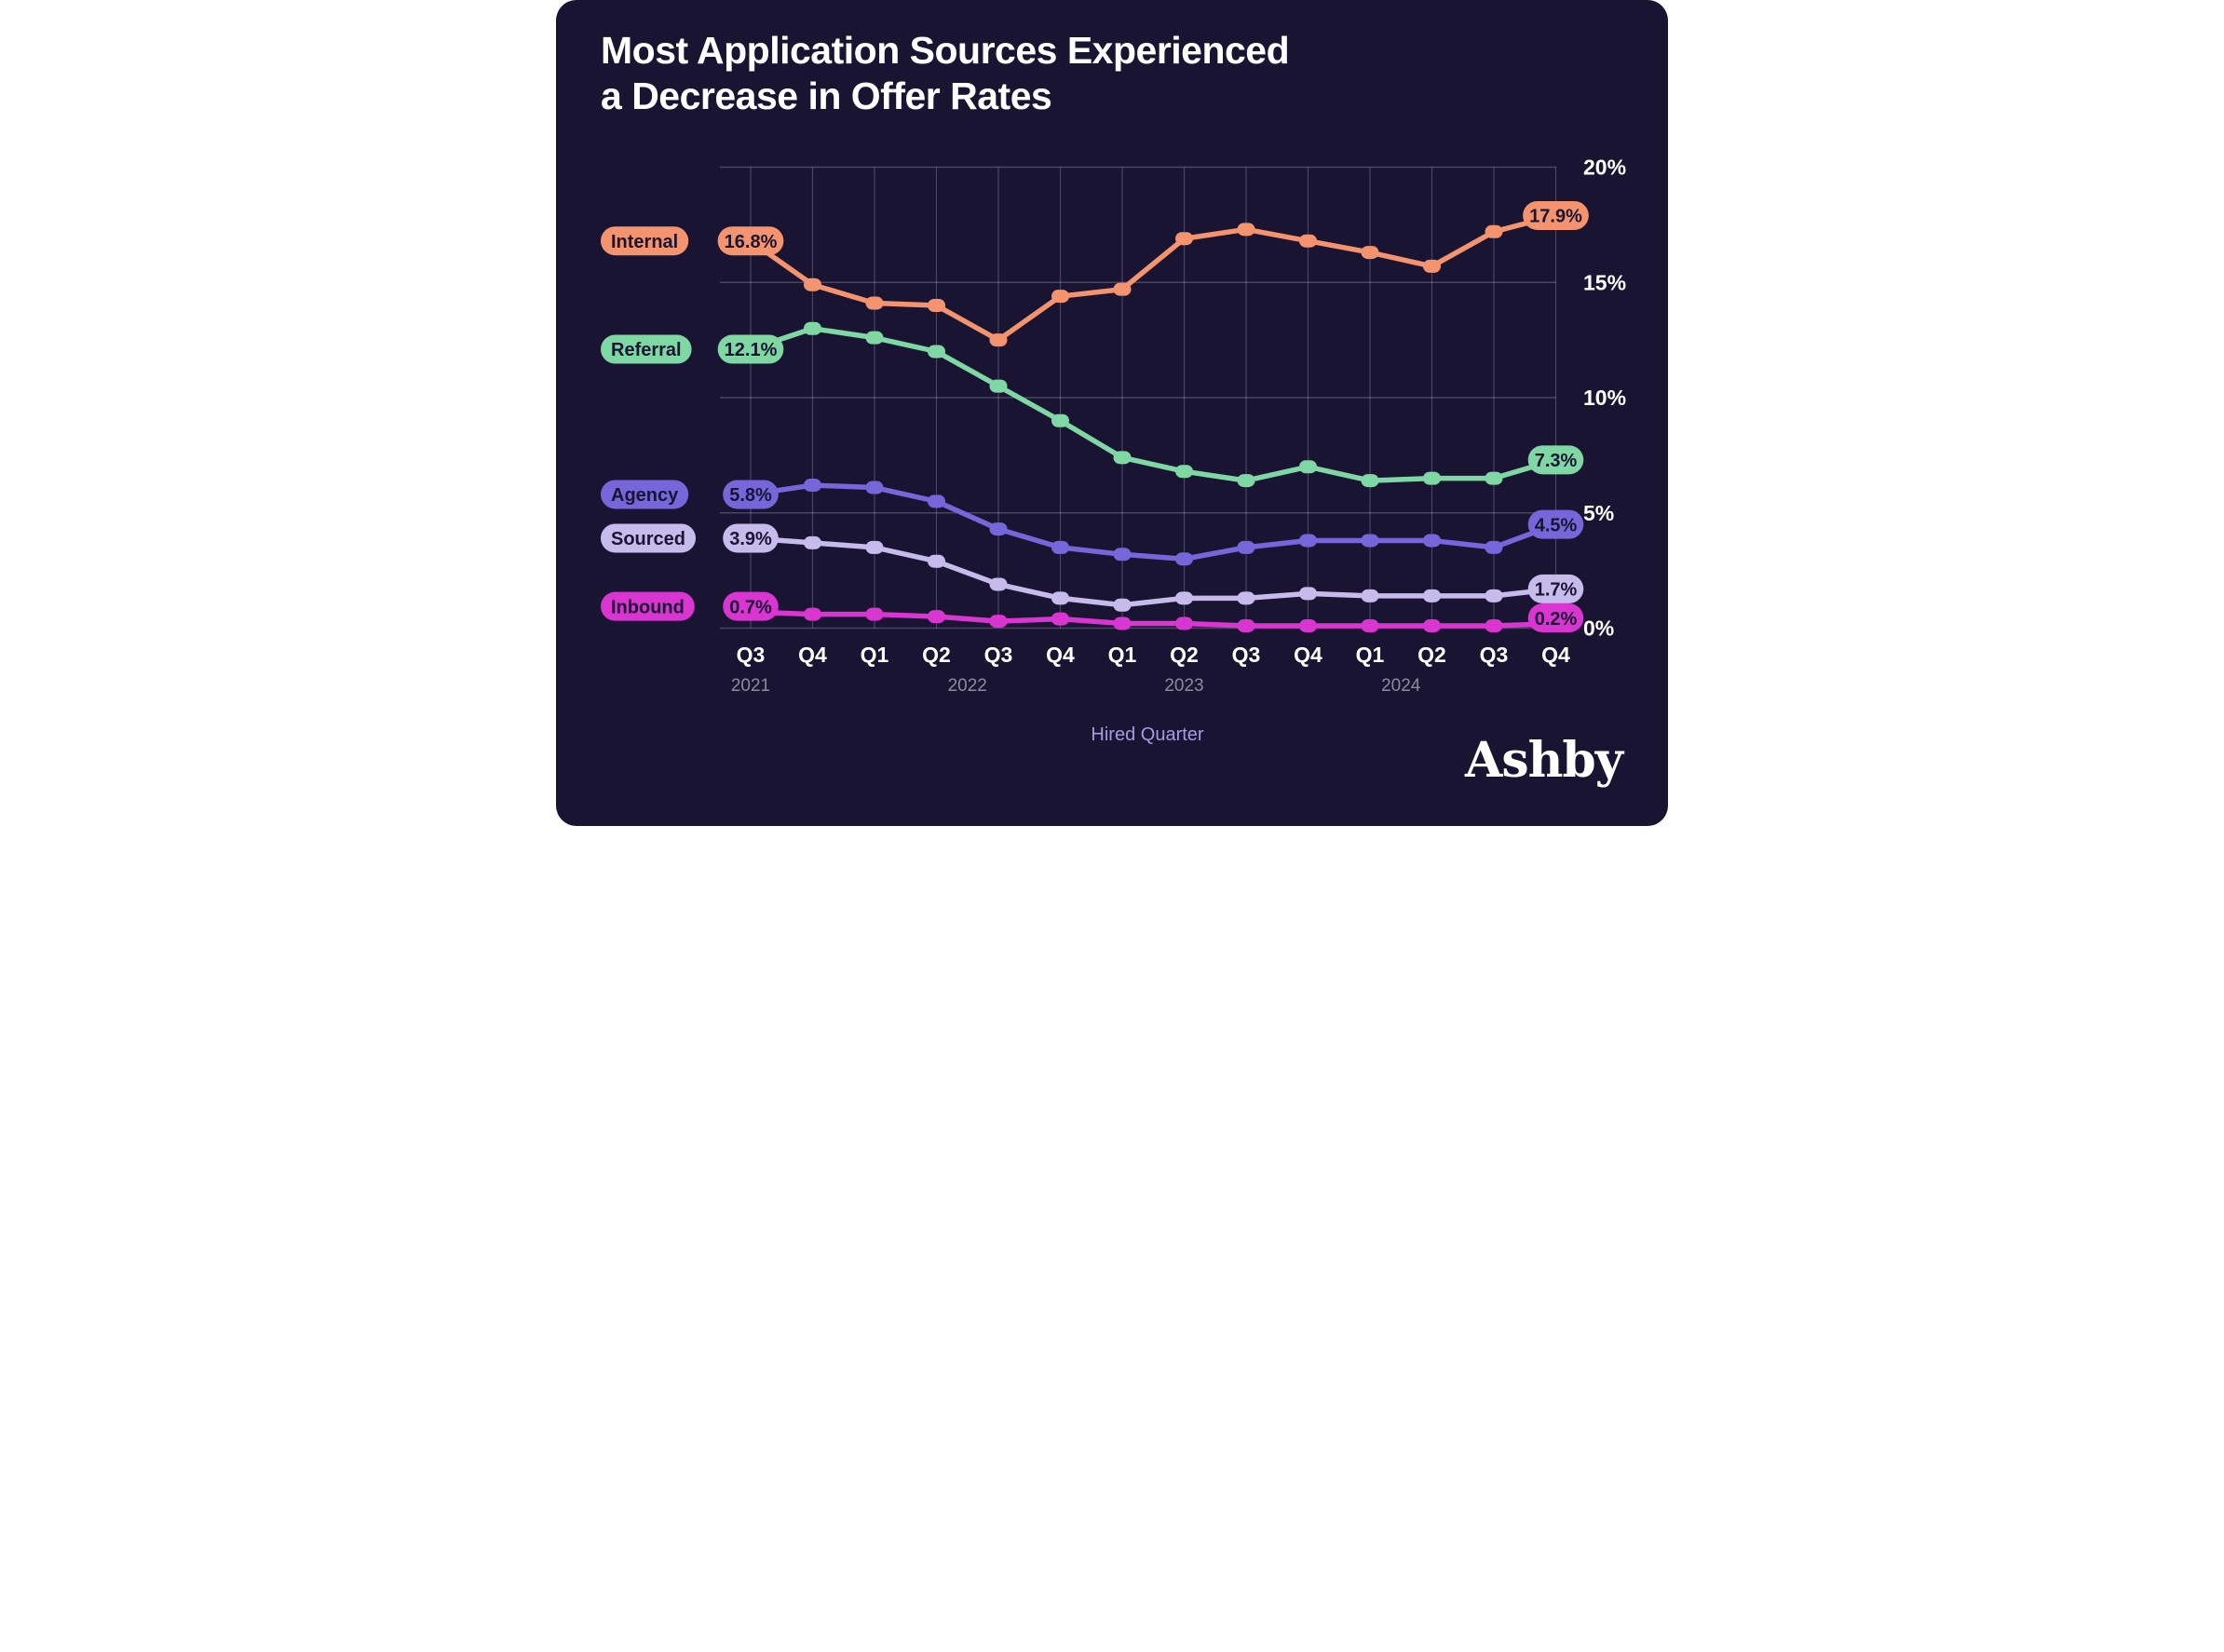 Image resolution: width=2224 pixels, height=1652 pixels. Describe the element at coordinates (1153, 404) in the screenshot. I see `series-line-referral` at that location.